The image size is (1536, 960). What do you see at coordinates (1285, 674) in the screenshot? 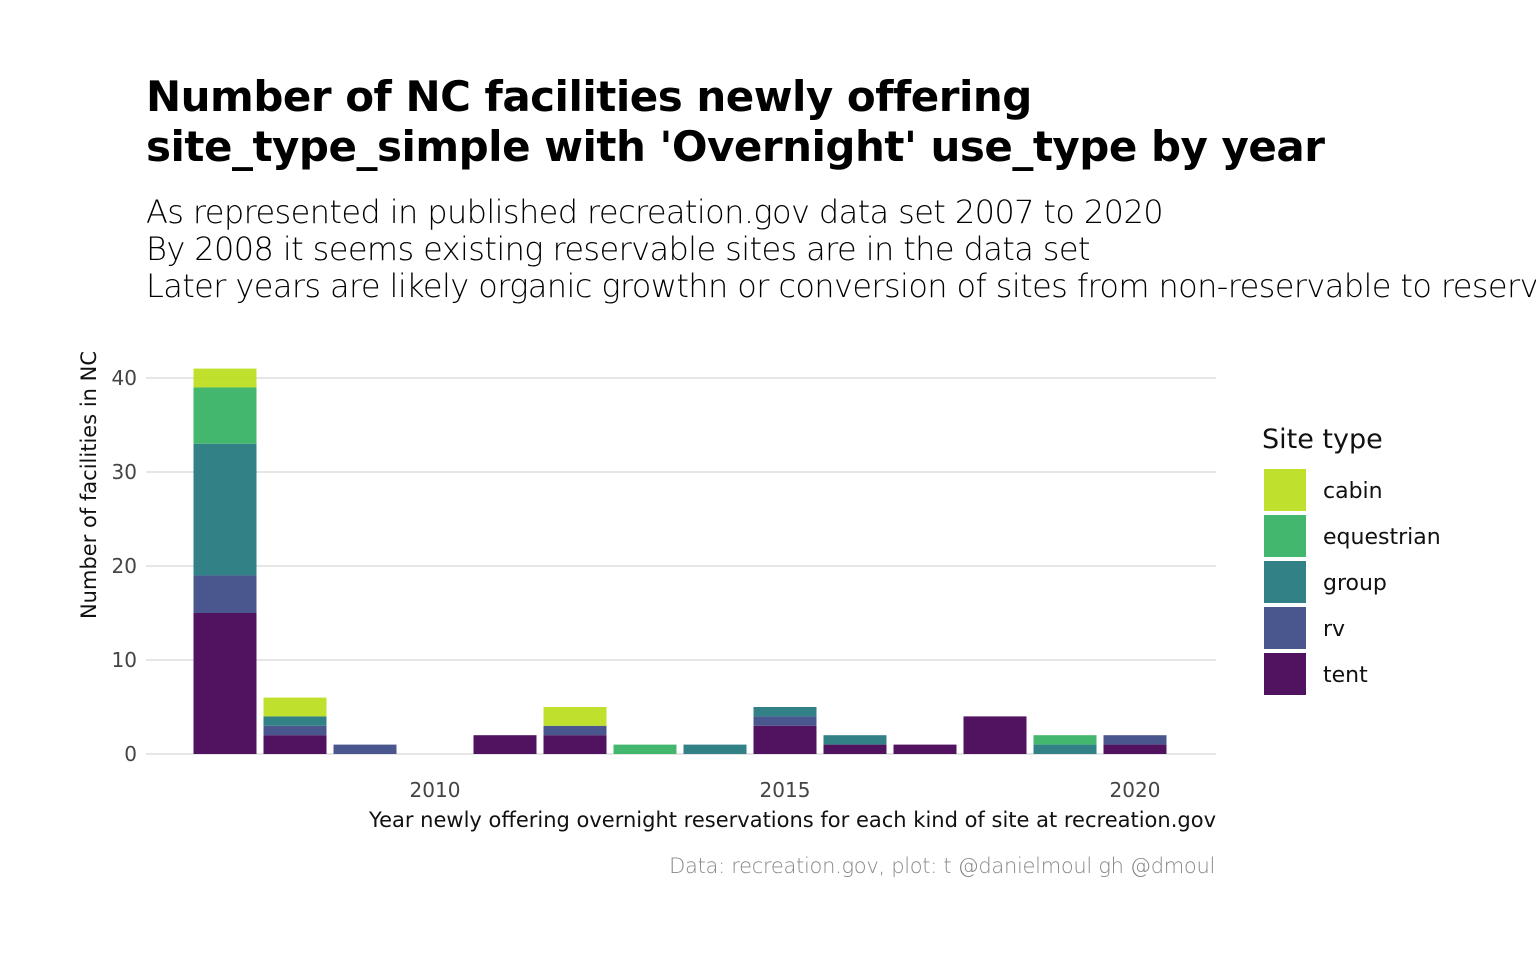
I see `legend-swatch-tent` at bounding box center [1285, 674].